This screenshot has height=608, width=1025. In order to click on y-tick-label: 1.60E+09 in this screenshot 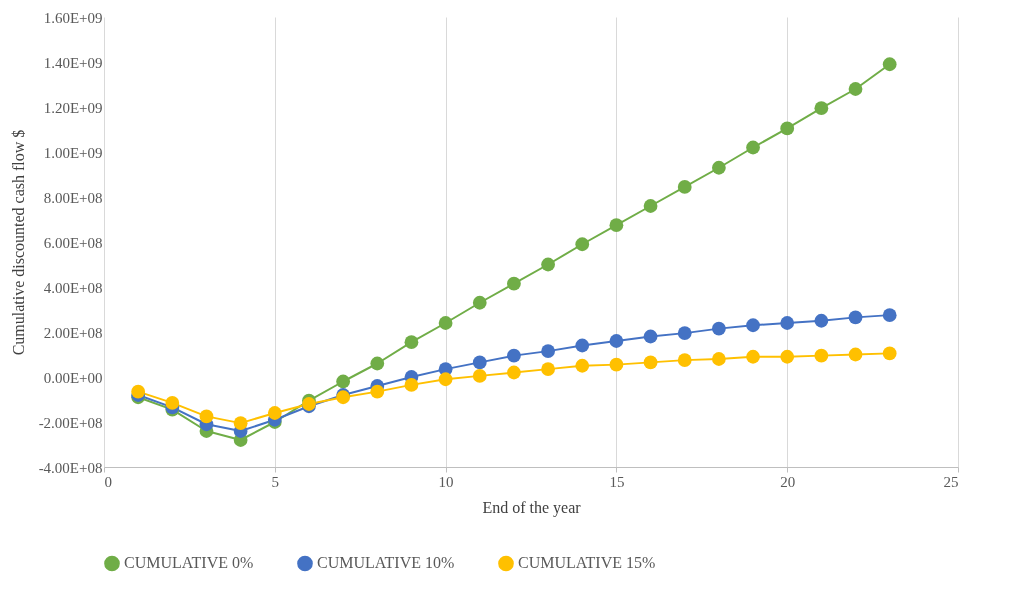, I will do `click(73, 17)`.